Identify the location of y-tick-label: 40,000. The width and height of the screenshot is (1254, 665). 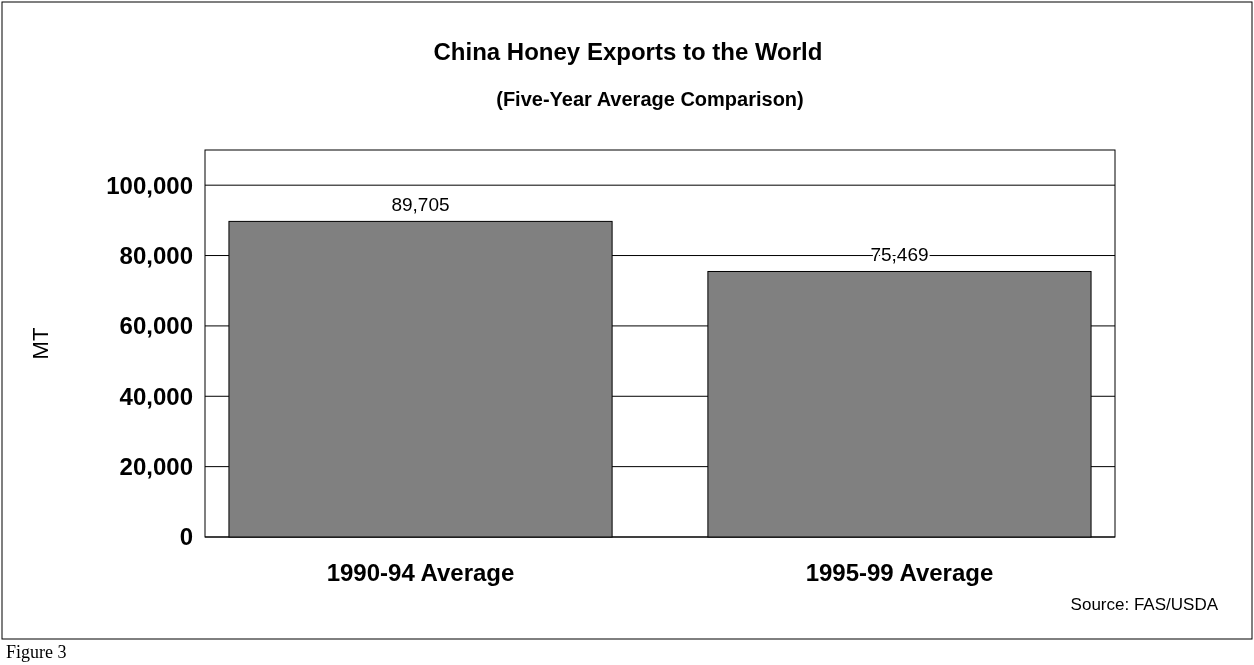
(156, 396).